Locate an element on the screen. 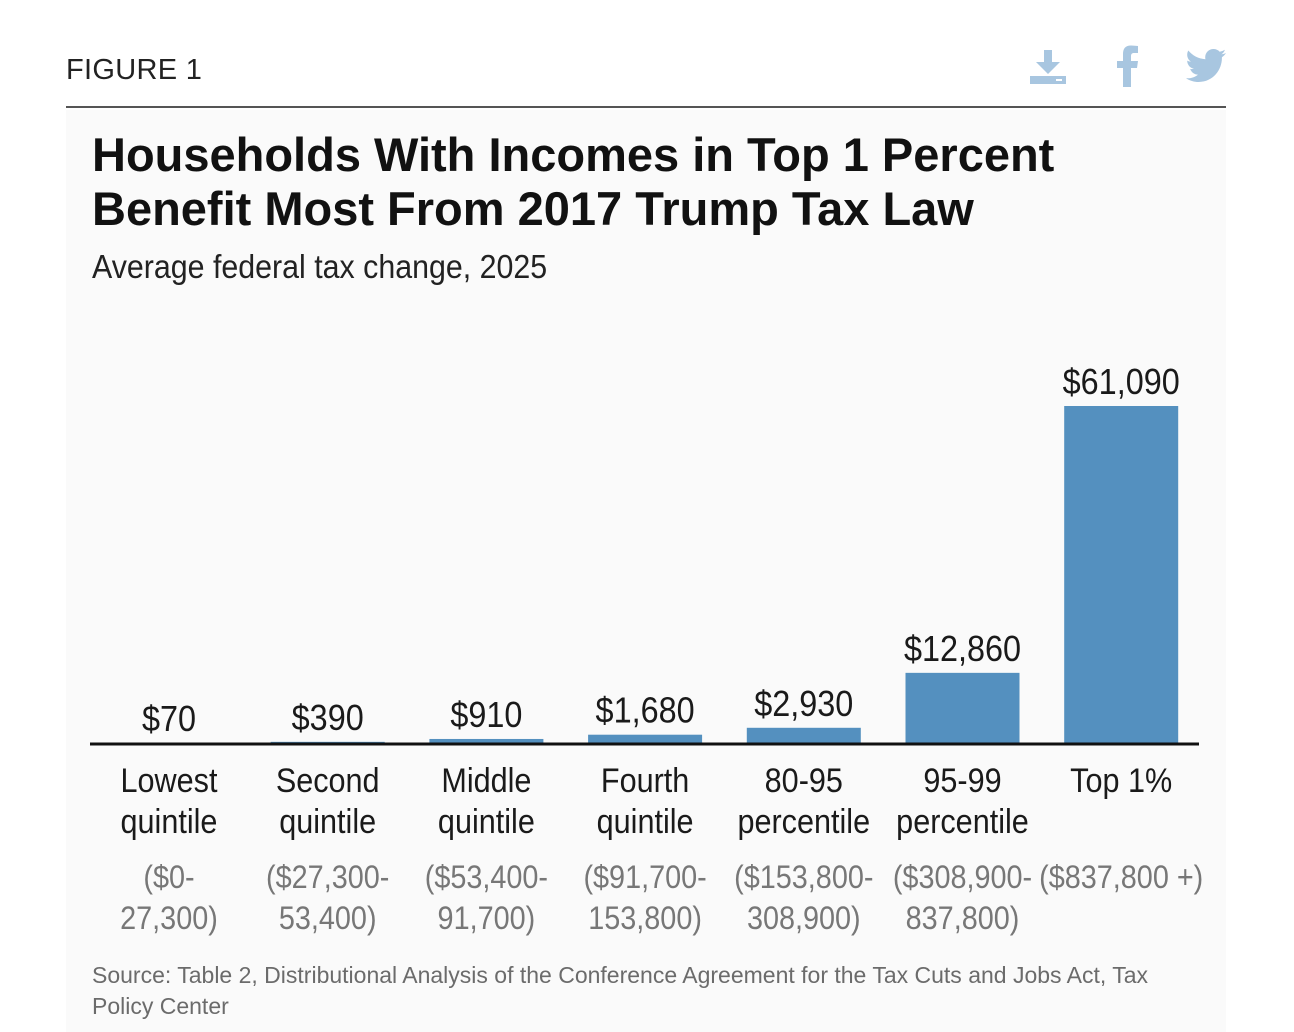 The height and width of the screenshot is (1032, 1294). chart-subtitle: Average federal tax change, 2025 is located at coordinates (320, 266).